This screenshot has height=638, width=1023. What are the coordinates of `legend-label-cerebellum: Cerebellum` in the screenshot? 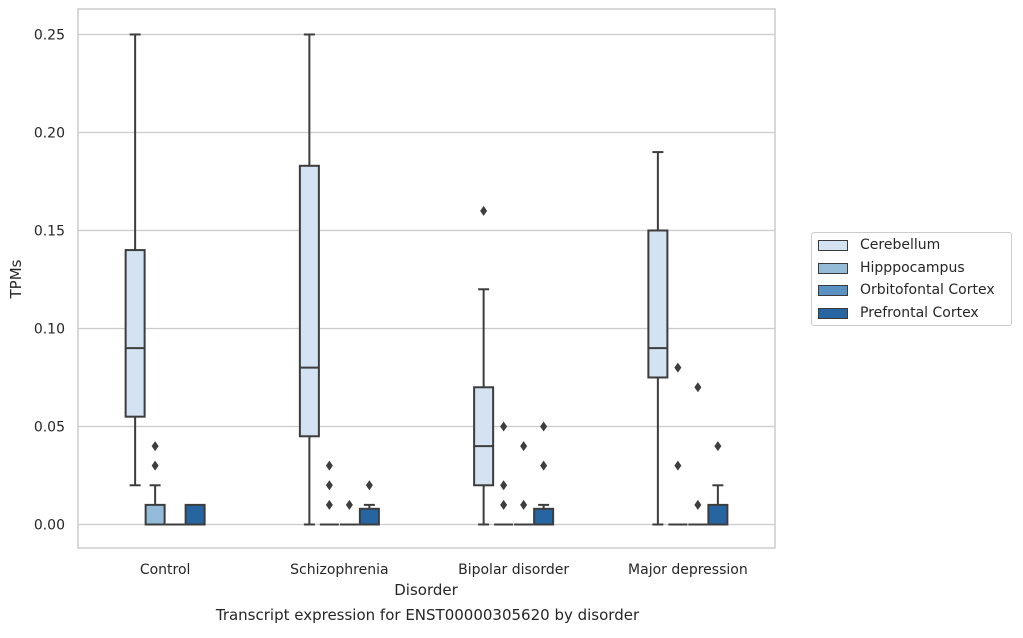 It's located at (900, 245).